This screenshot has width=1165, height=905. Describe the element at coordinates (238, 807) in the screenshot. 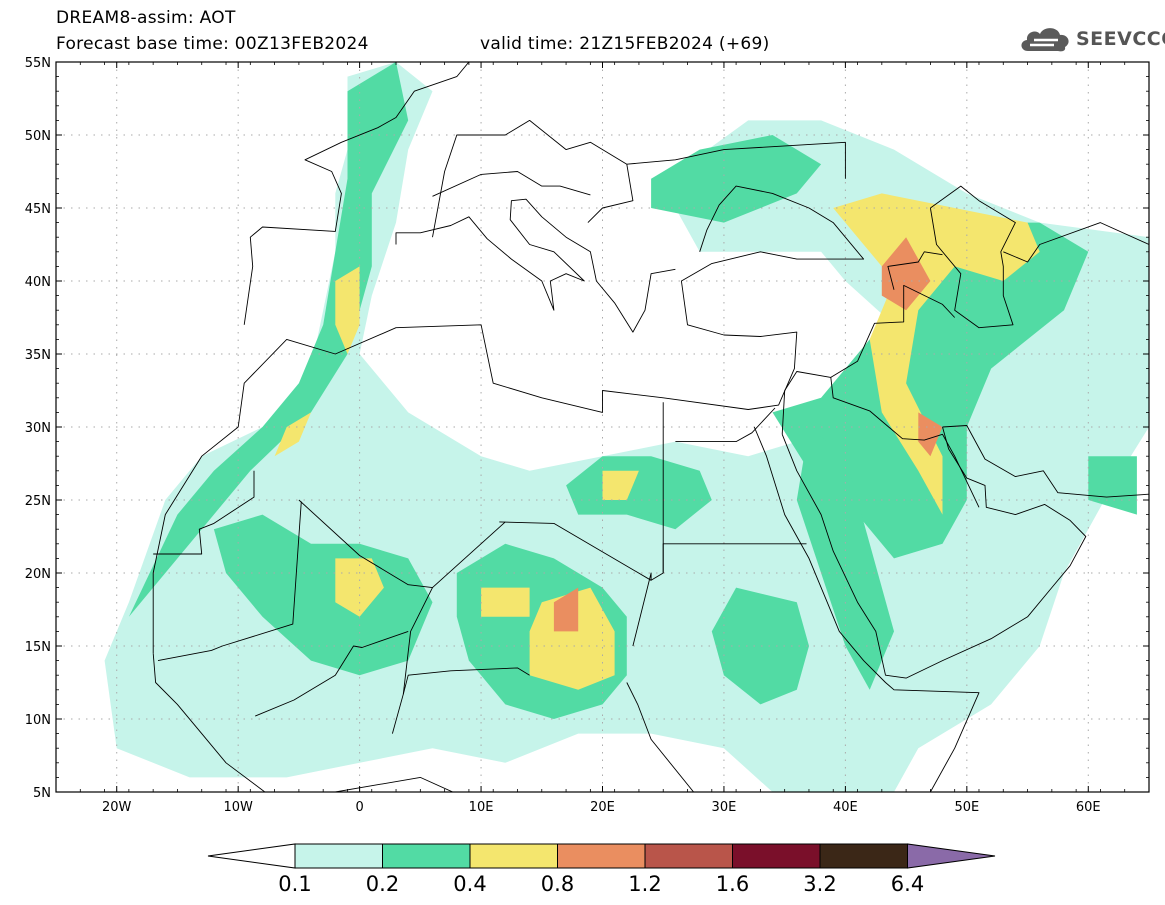

I see `lon-tick-label: 10W` at that location.